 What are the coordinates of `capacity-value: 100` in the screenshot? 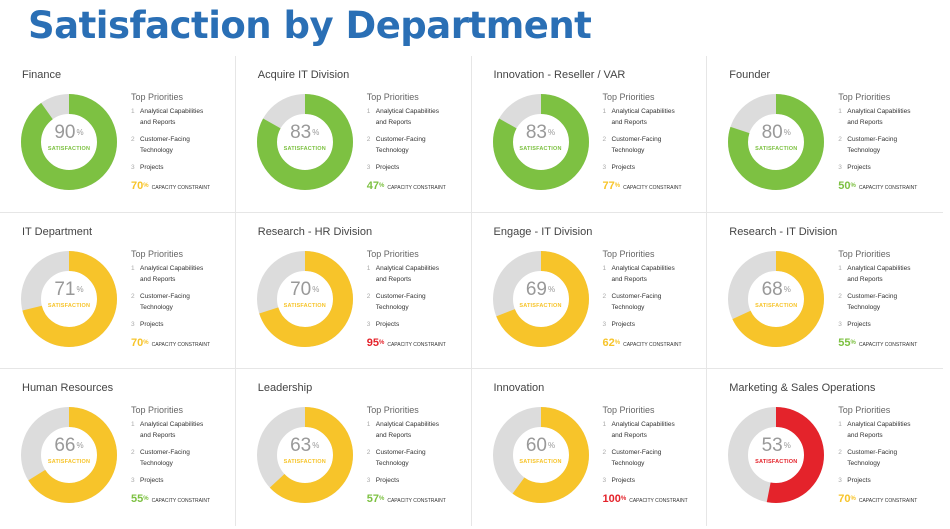 It's located at (611, 499).